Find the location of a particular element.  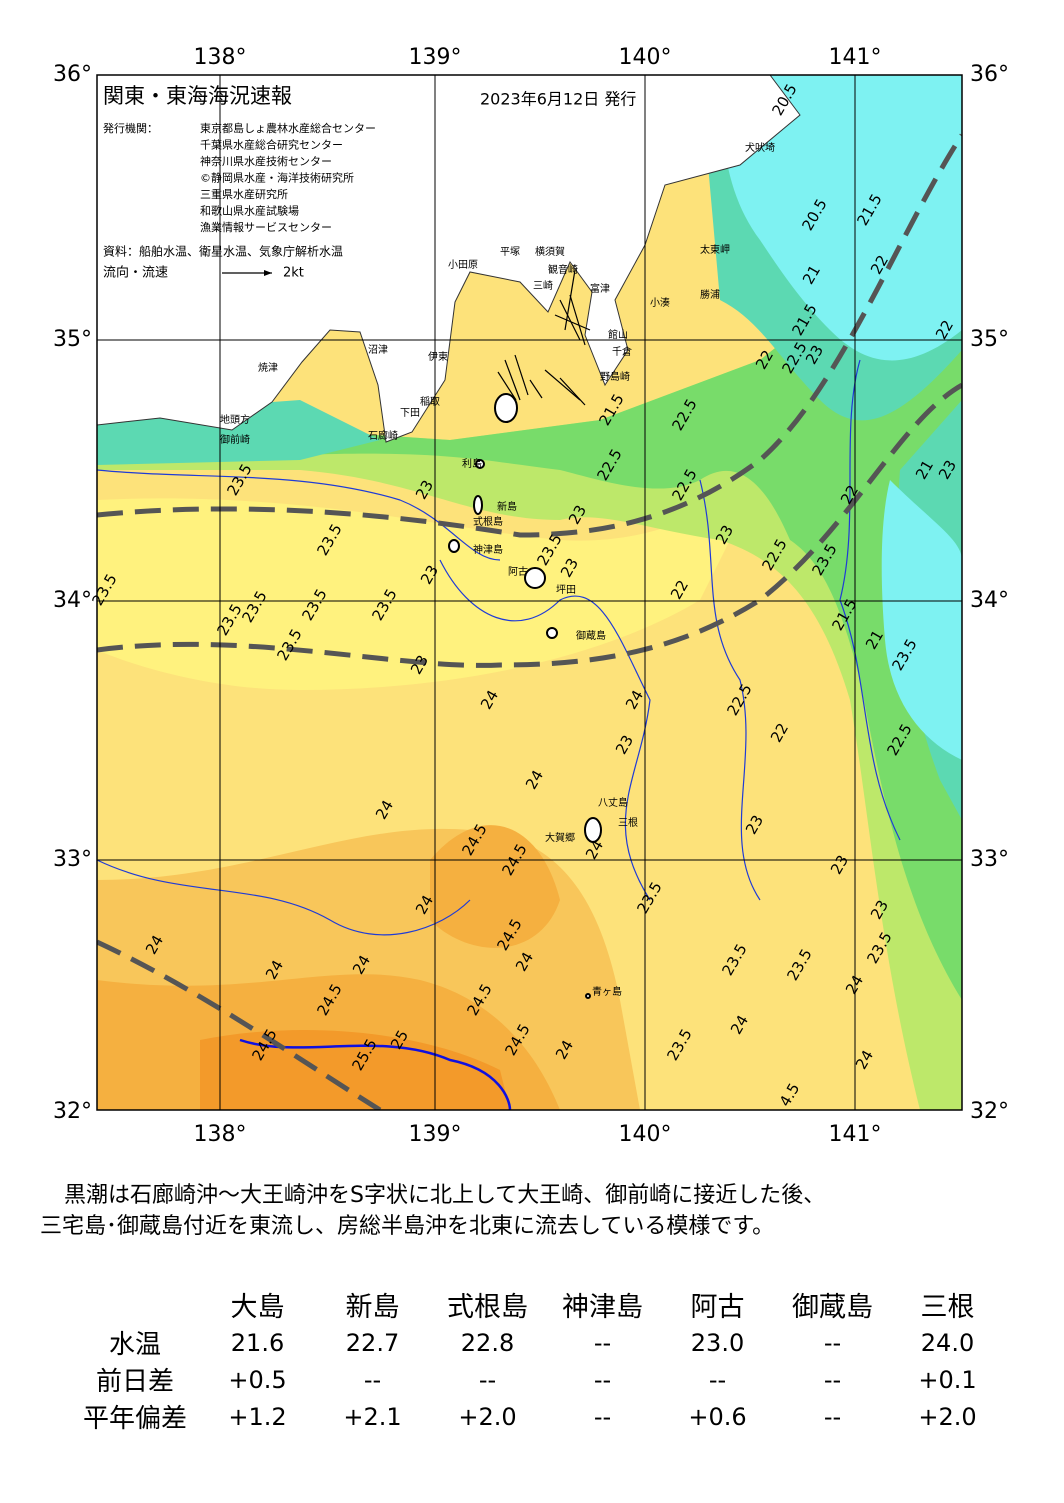

table-cell: +1.2 is located at coordinates (257, 1416).